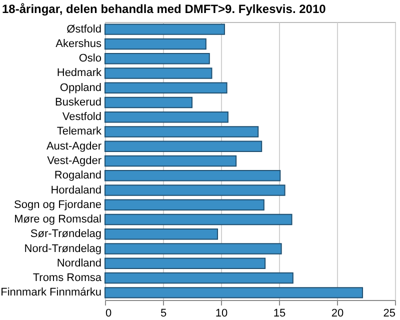  What do you see at coordinates (81, 88) in the screenshot?
I see `y-tick-label: Oppland` at bounding box center [81, 88].